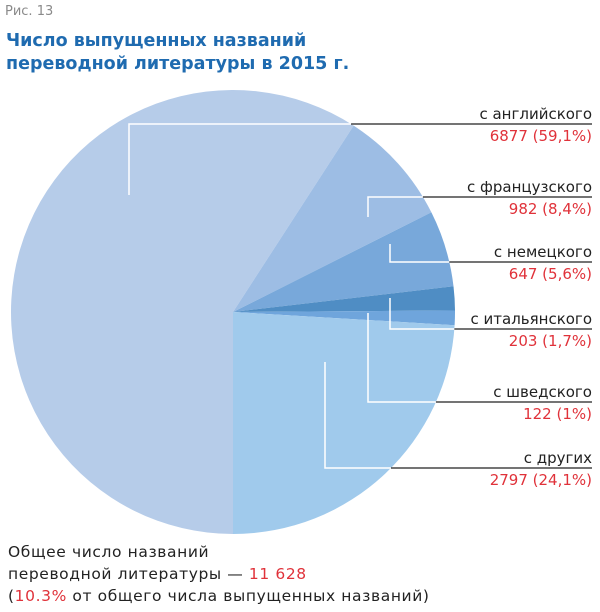 The width and height of the screenshot is (600, 612). I want to click on slice-name: с английского, so click(535, 114).